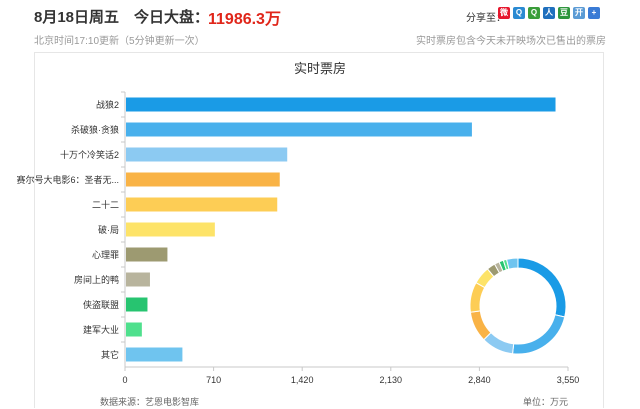  What do you see at coordinates (568, 380) in the screenshot?
I see `x-tick-label: 3,550` at bounding box center [568, 380].